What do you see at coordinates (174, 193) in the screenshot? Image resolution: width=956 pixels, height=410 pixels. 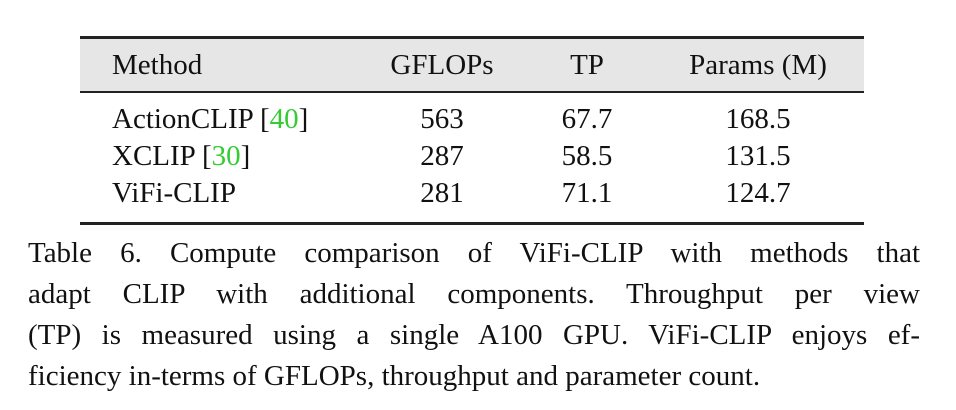 I see `method-name: ViFi-CLIP` at bounding box center [174, 193].